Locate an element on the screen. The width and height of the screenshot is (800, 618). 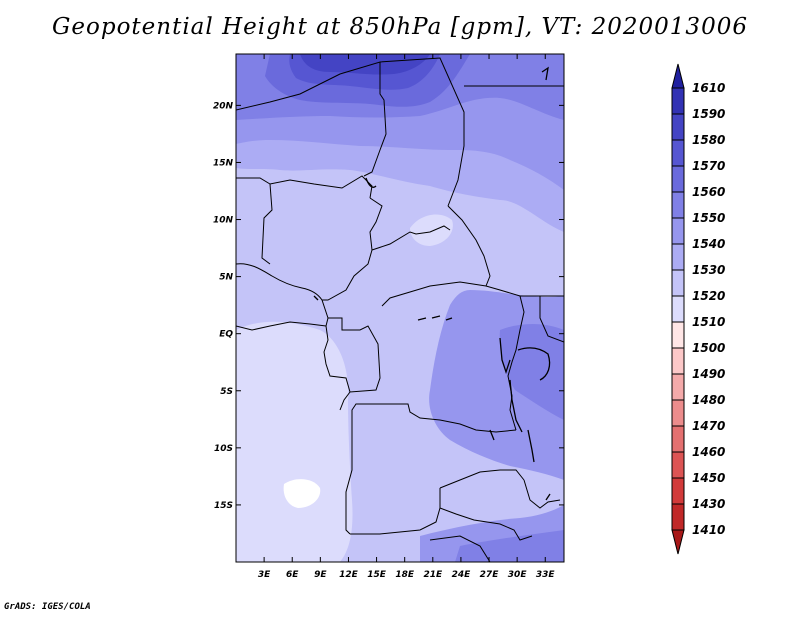
colorbar-label: 1460 is located at coordinates (708, 452).